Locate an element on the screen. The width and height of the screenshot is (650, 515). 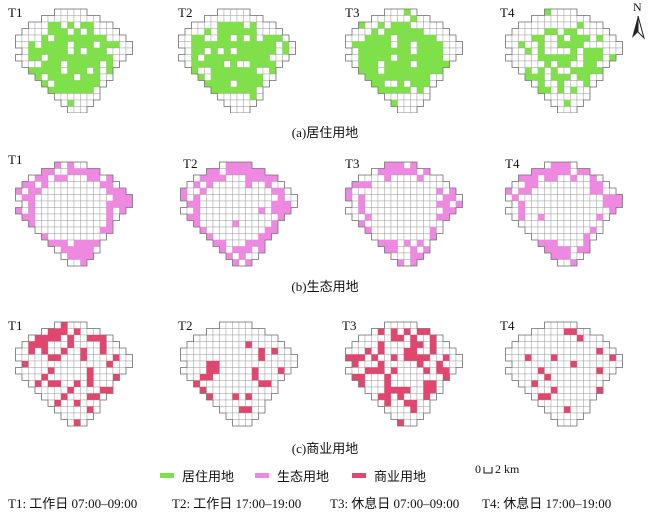
caption-commercial: (c)商业用地 is located at coordinates (325, 448).